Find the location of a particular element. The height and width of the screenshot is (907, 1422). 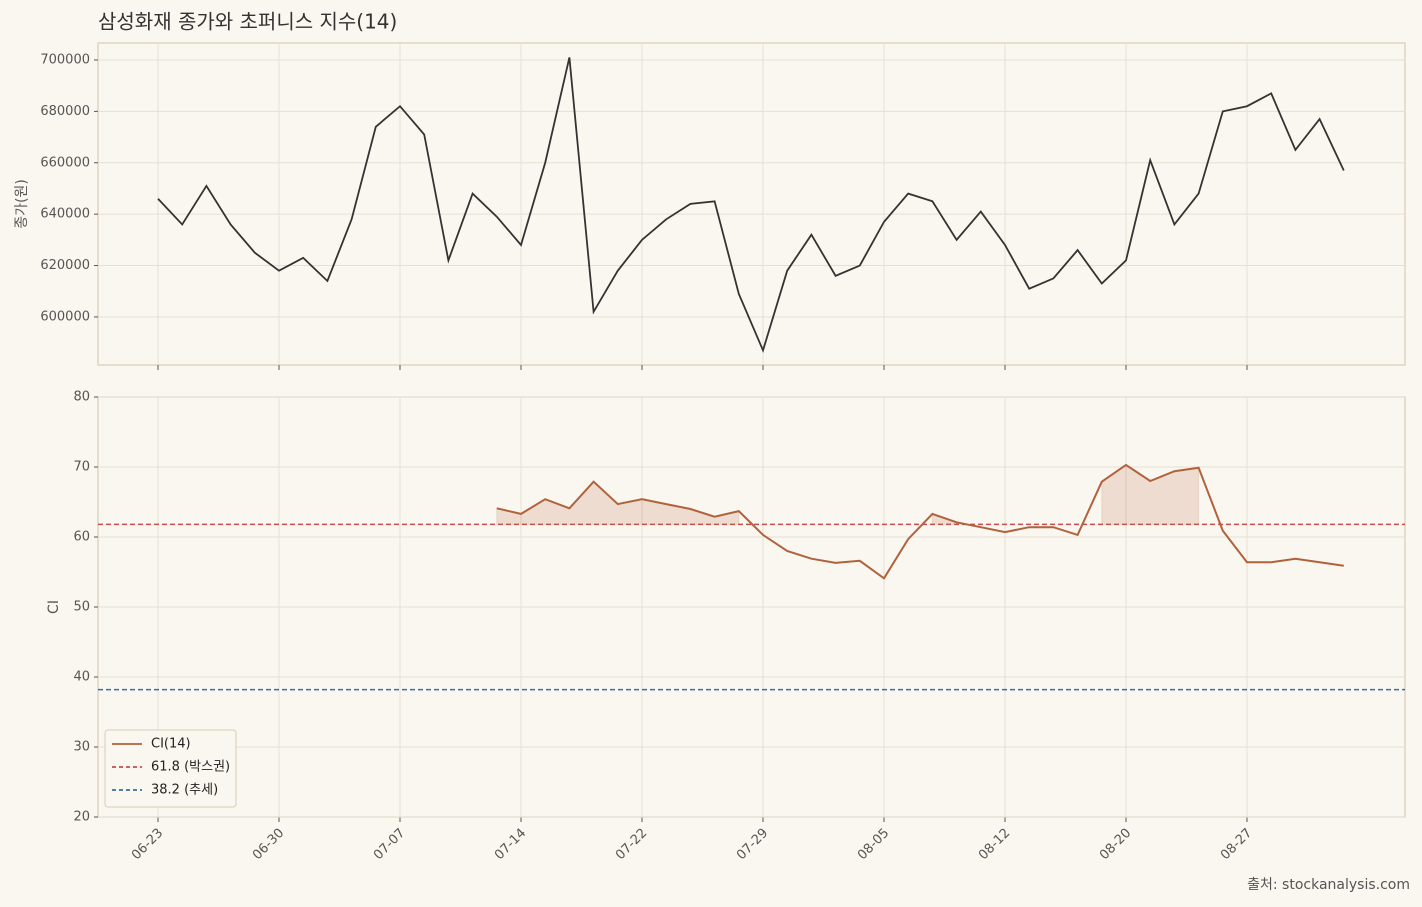

y-tick-label: 20 is located at coordinates (81, 817).